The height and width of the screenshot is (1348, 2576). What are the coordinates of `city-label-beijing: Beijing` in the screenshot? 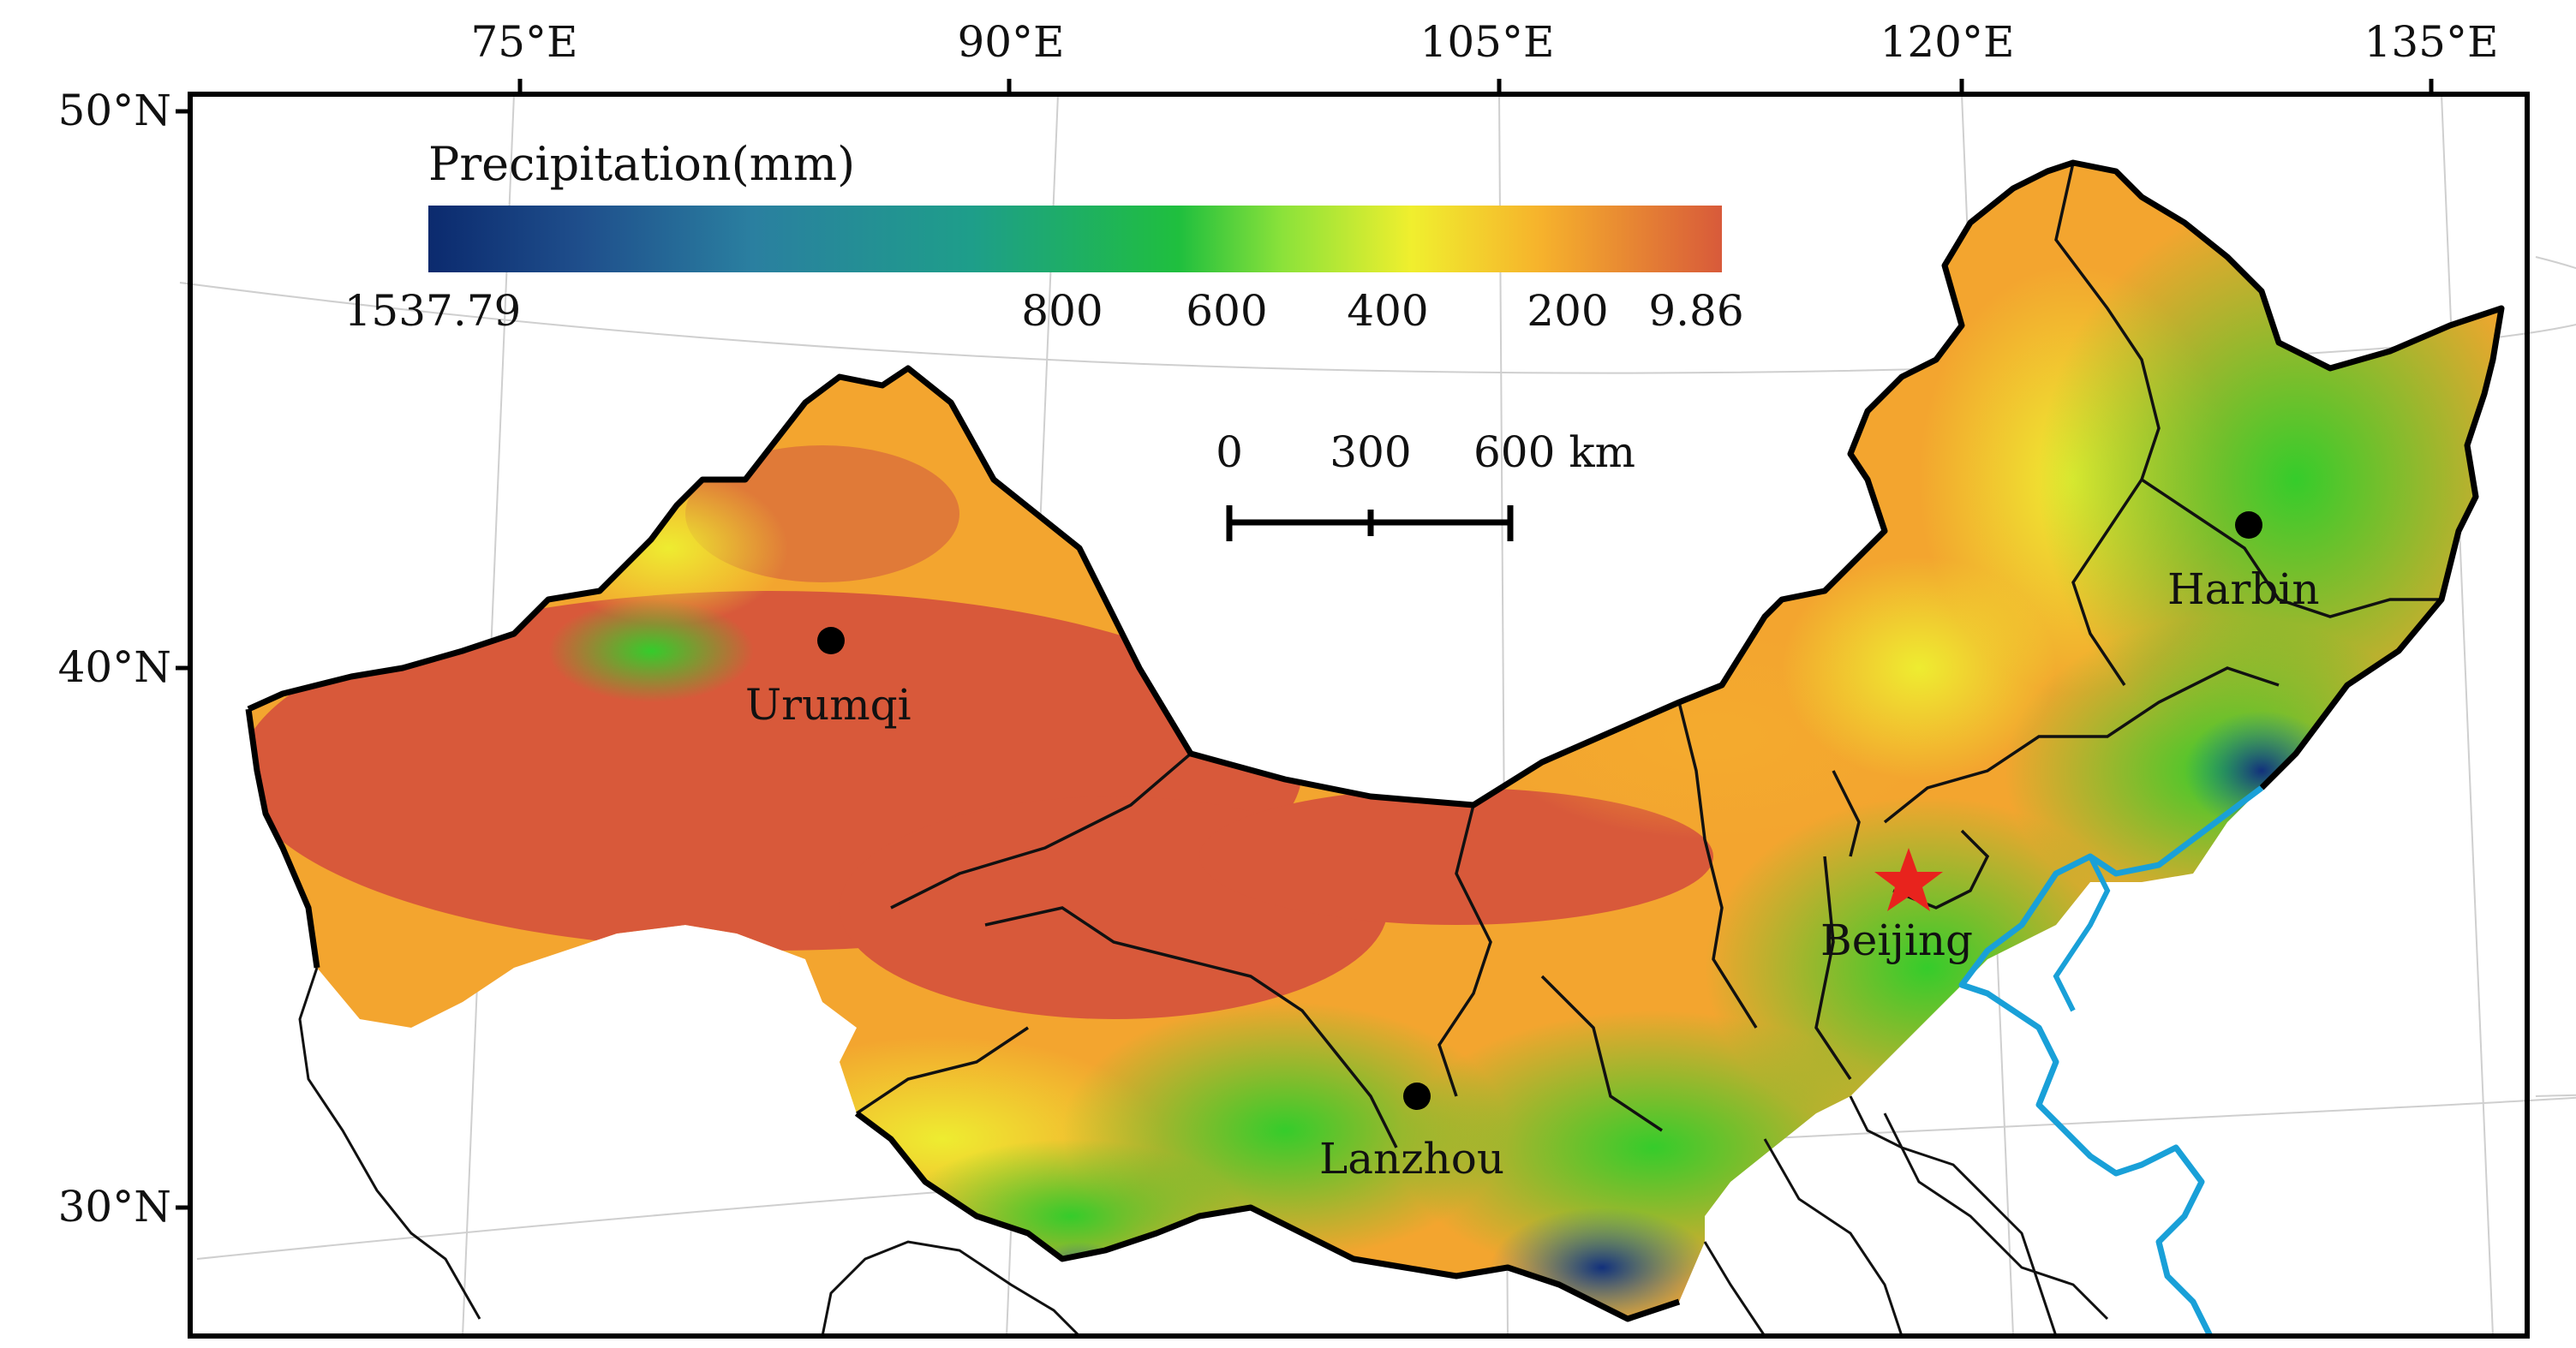 It's located at (1897, 941).